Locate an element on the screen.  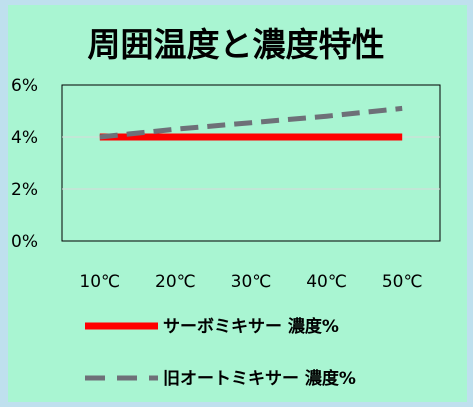
y-tick-label: 0% is located at coordinates (24, 242).